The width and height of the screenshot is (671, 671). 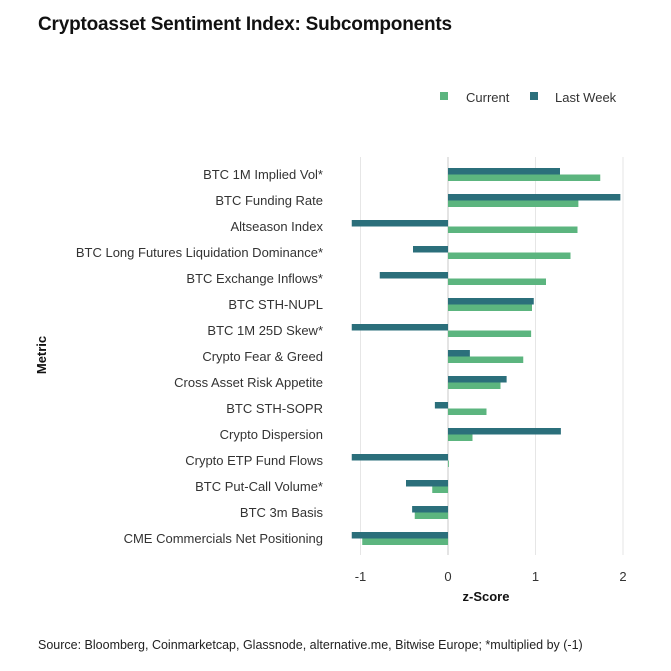 I want to click on x-tick-label: -1, so click(x=361, y=576).